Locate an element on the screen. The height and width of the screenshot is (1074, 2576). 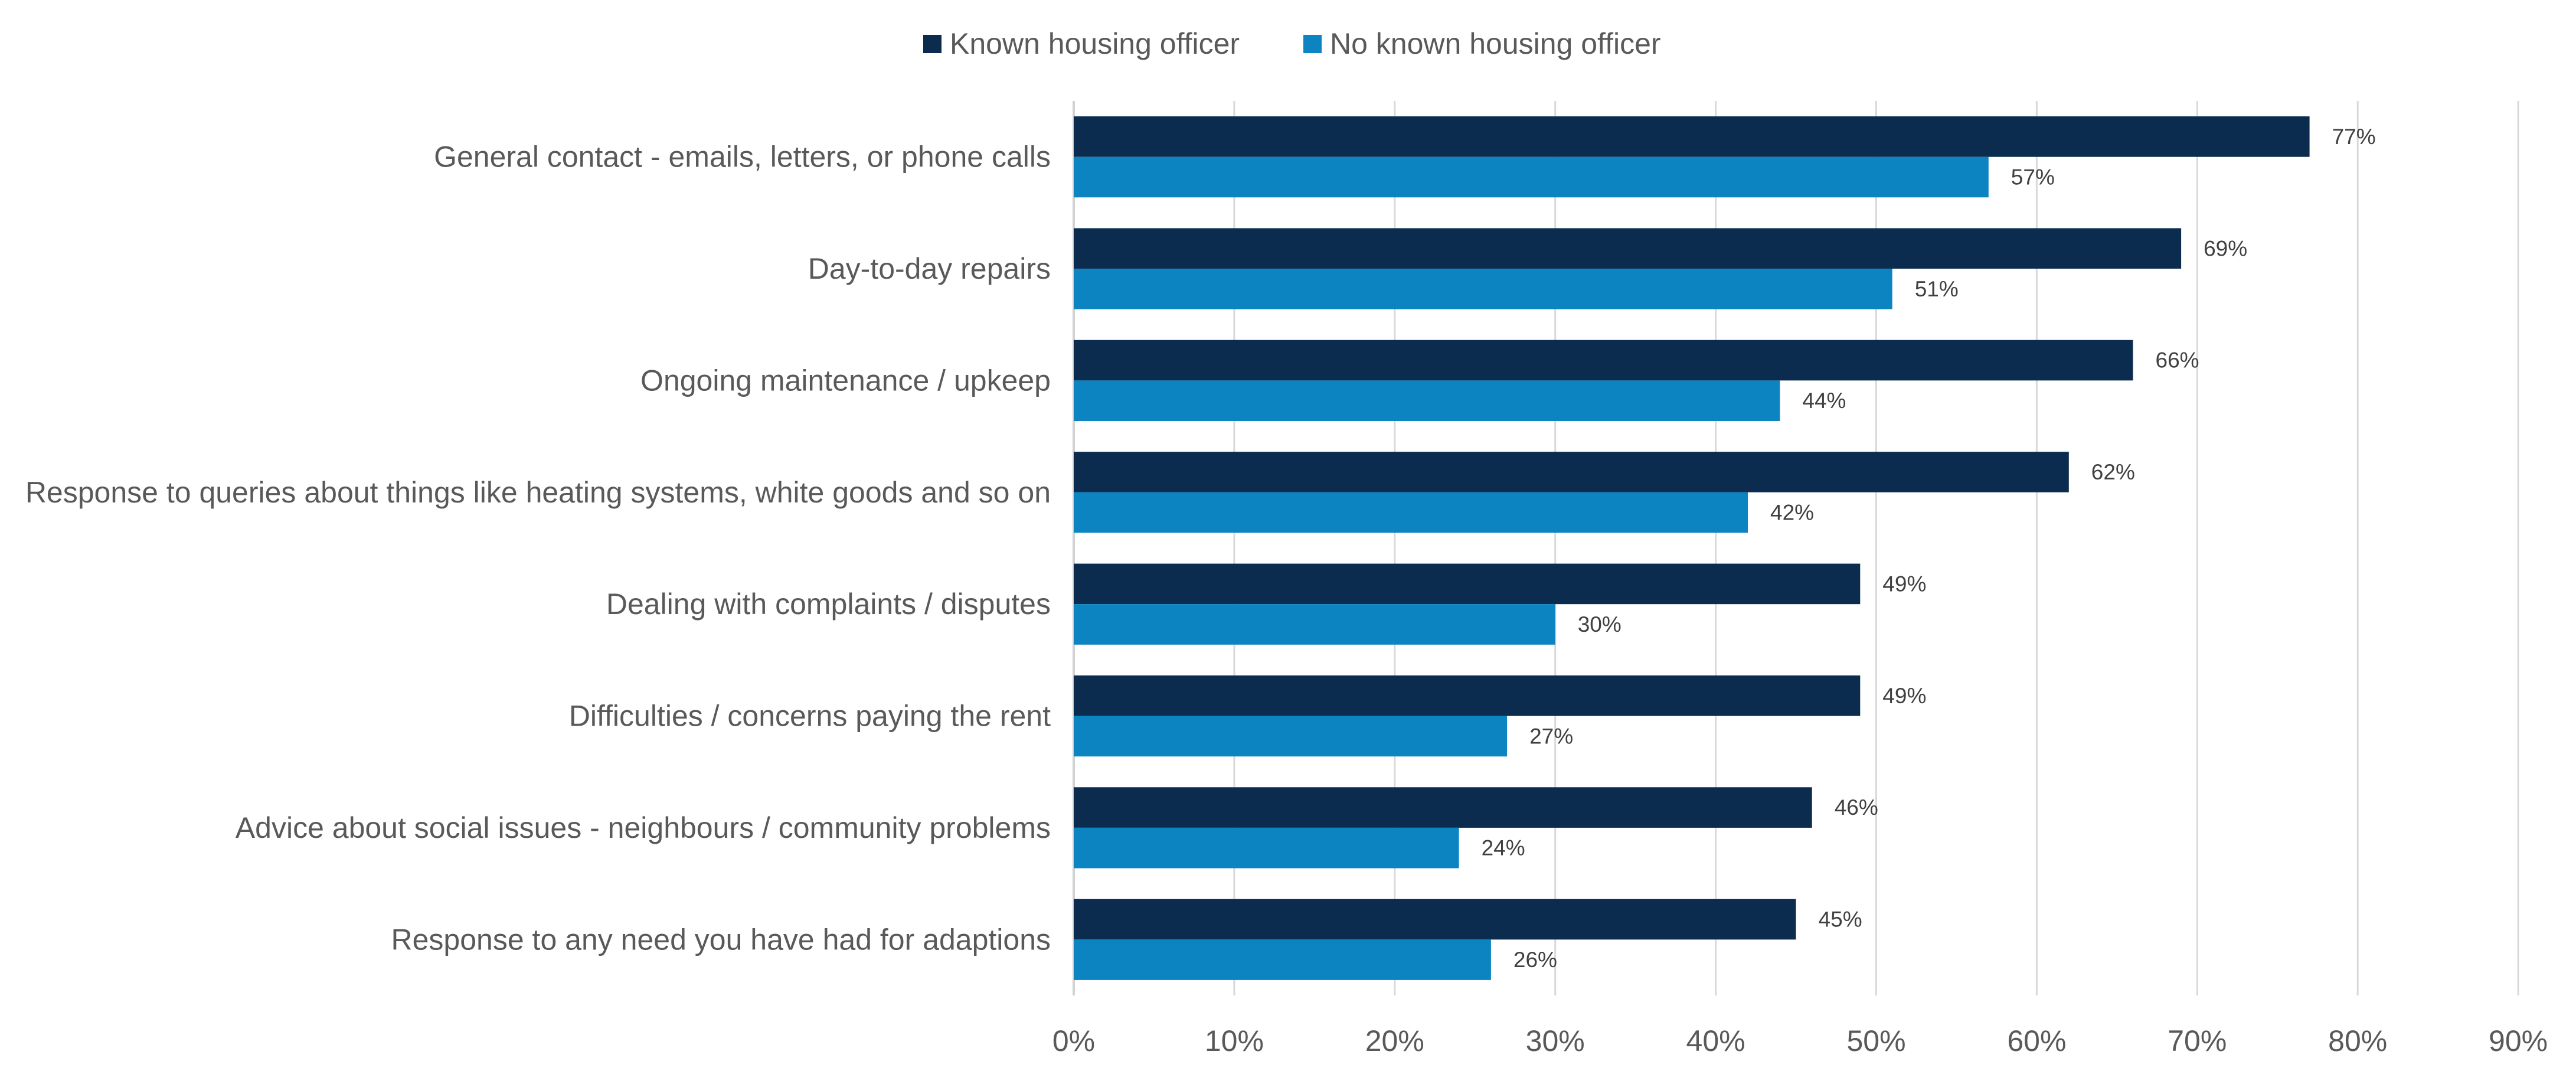
svg-text: 0% is located at coordinates (1073, 1040).